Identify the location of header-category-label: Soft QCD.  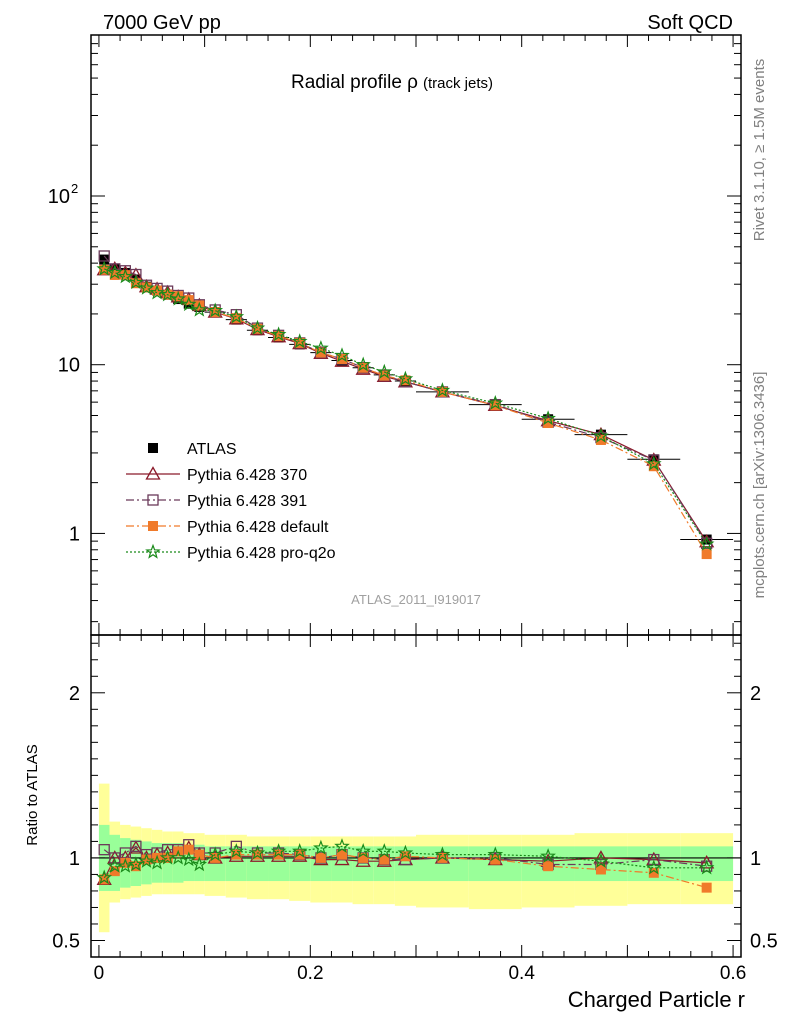
(690, 23).